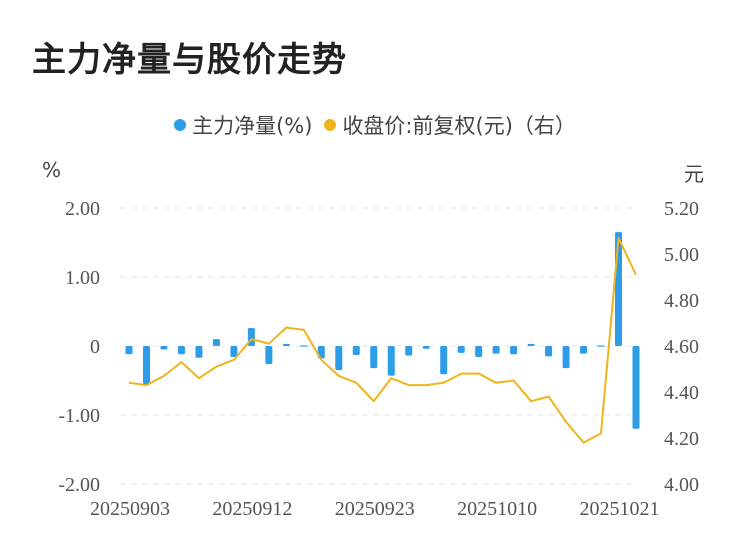  What do you see at coordinates (180, 125) in the screenshot?
I see `legend-dot-blue-icon` at bounding box center [180, 125].